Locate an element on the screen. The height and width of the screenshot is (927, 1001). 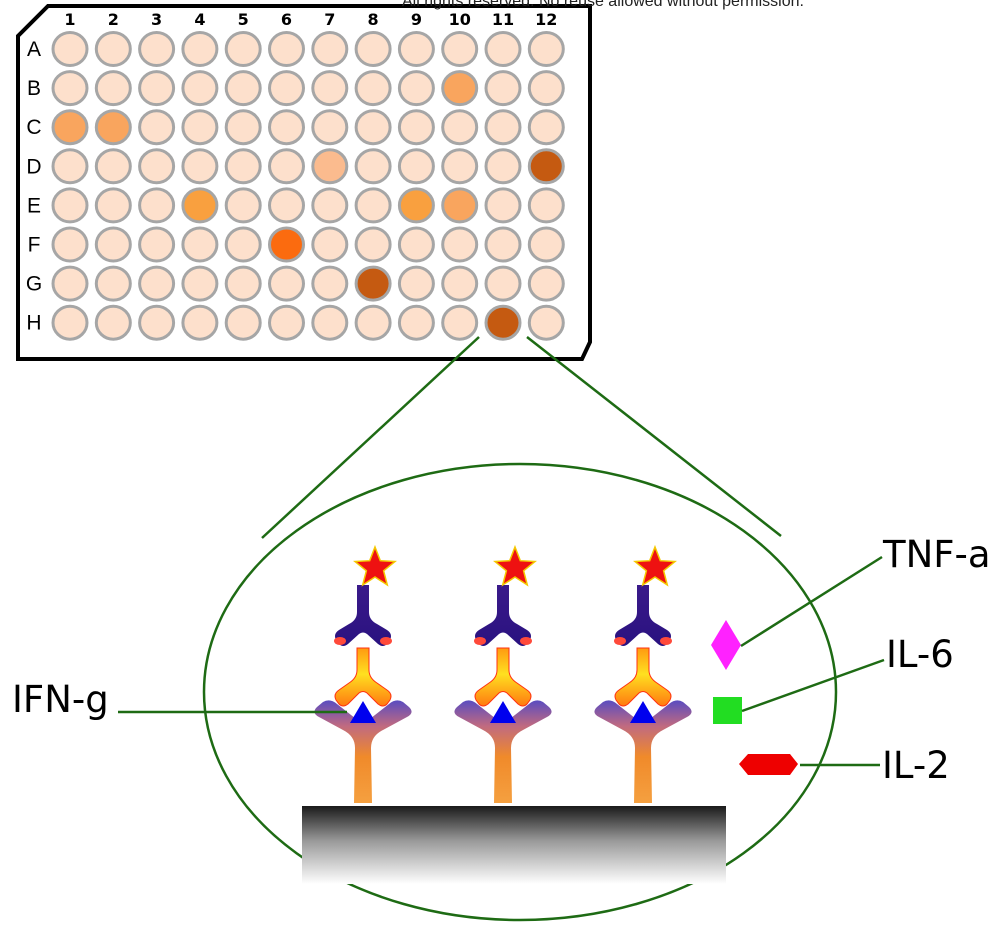
well-H4 is located at coordinates (200, 322).